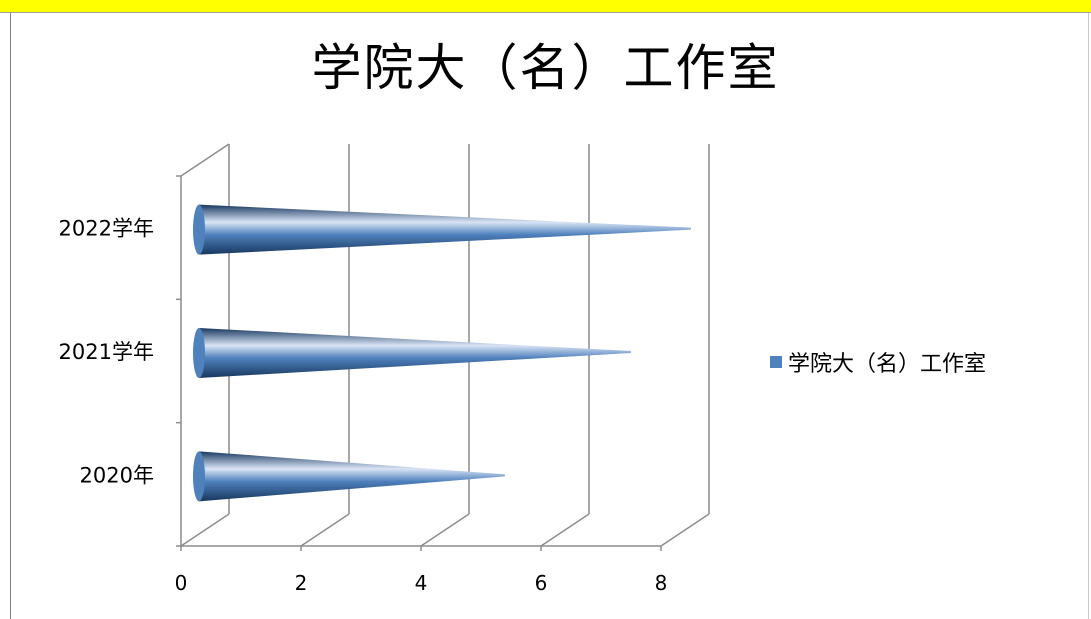 The image size is (1091, 619). What do you see at coordinates (421, 583) in the screenshot?
I see `x-tick-label: 4` at bounding box center [421, 583].